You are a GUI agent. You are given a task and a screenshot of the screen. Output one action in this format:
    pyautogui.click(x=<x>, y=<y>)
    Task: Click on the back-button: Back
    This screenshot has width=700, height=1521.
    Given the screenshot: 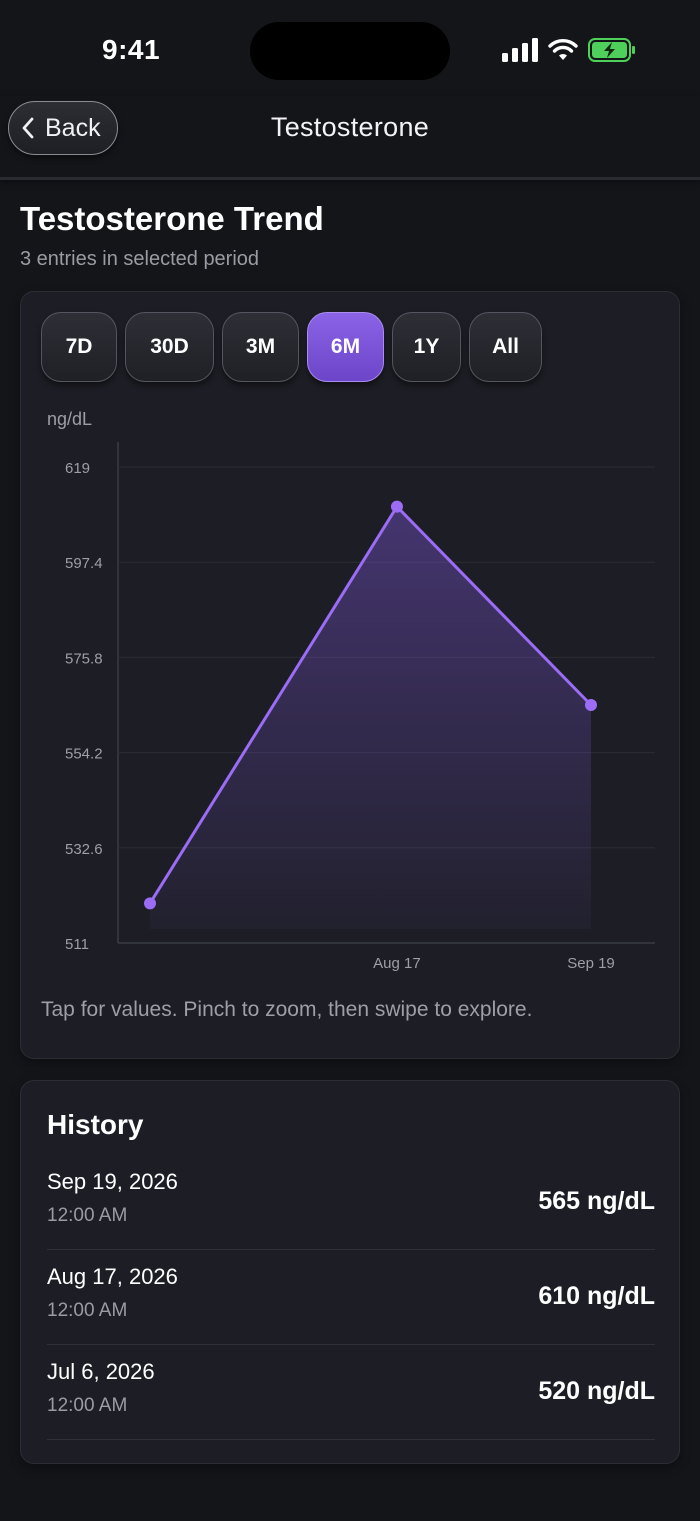 What is the action you would take?
    pyautogui.click(x=63, y=128)
    